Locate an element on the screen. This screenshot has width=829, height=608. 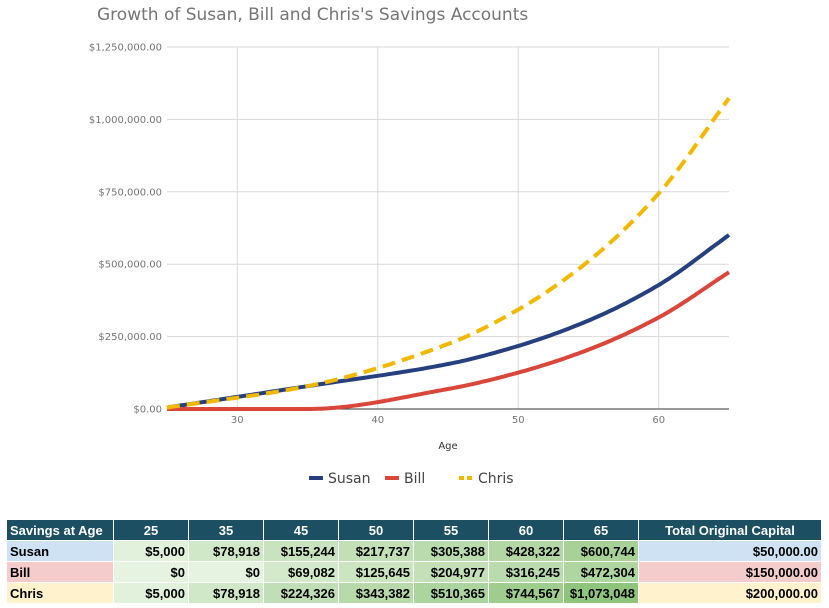
row-name: Susan is located at coordinates (60, 551).